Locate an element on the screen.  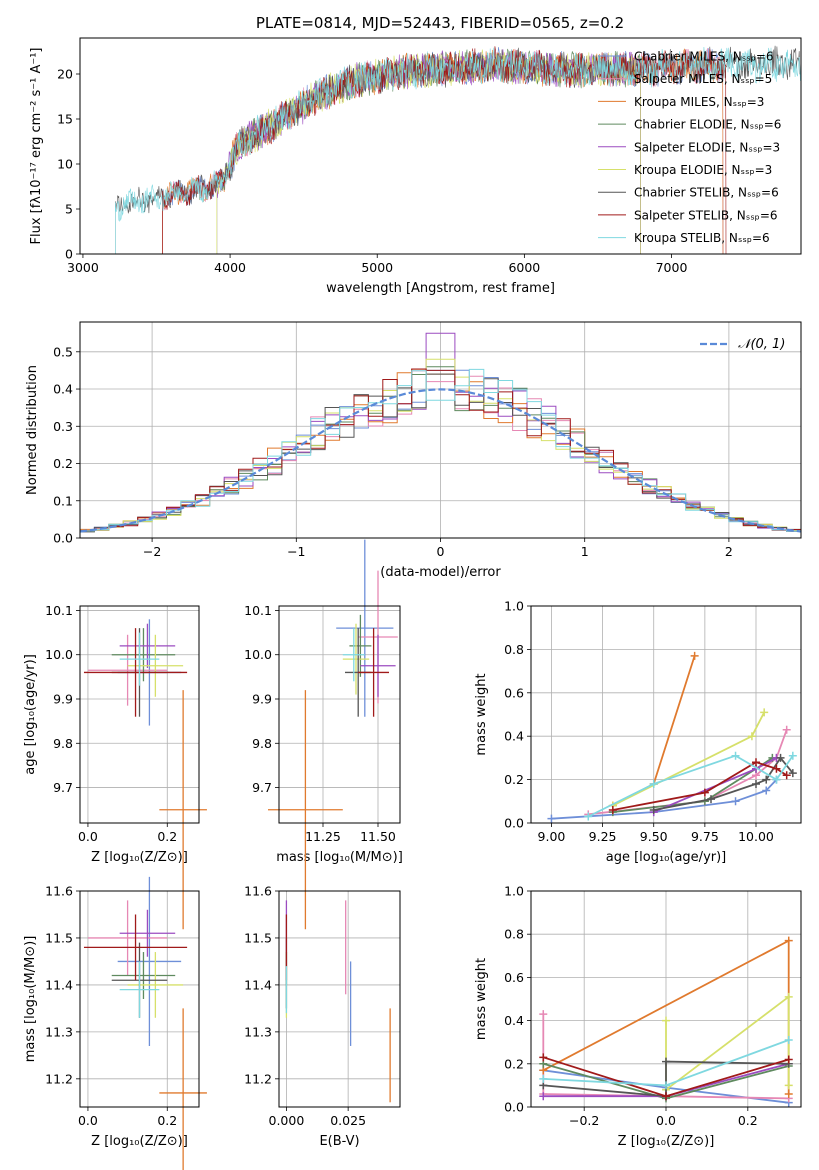
y-tick-label: 9.8 is located at coordinates (63, 743).